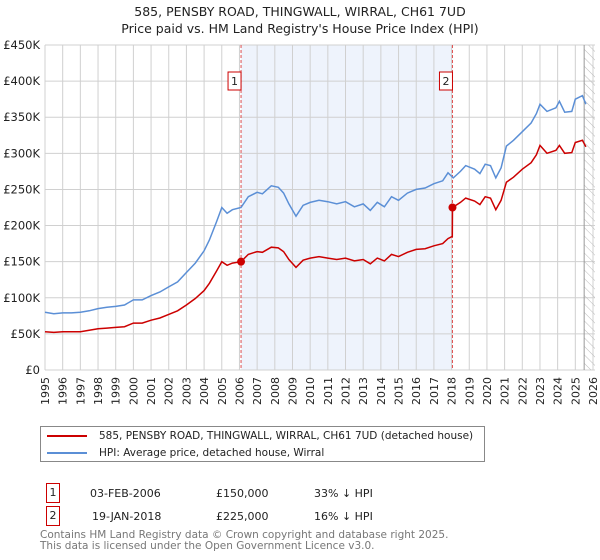 This screenshot has width=600, height=560. I want to click on x-tick-label: 1997, so click(80, 391).